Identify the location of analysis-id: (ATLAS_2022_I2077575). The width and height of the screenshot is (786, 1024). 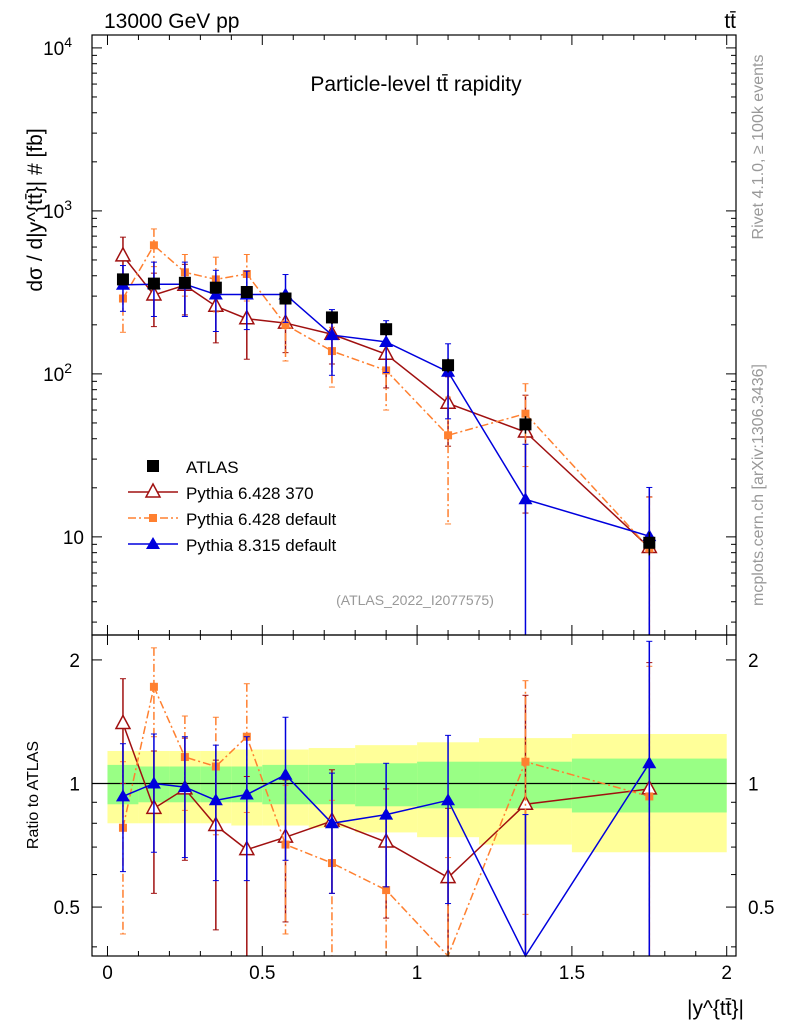
(415, 600).